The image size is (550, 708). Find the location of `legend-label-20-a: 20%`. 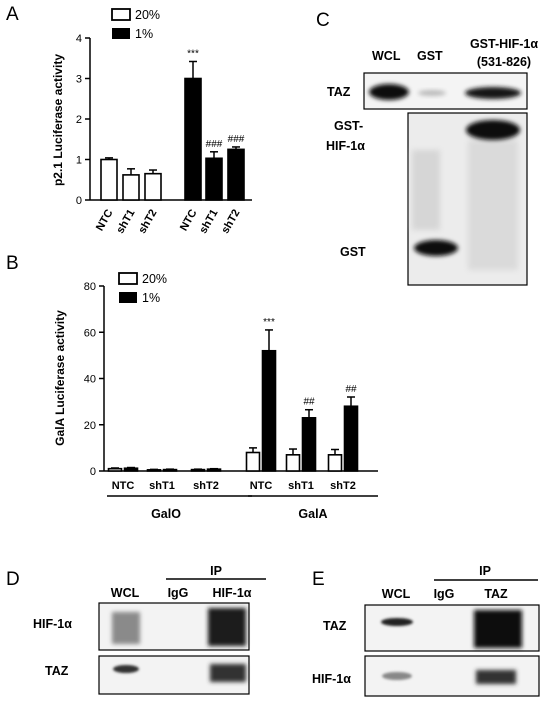

legend-label-20-a: 20% is located at coordinates (147, 15).